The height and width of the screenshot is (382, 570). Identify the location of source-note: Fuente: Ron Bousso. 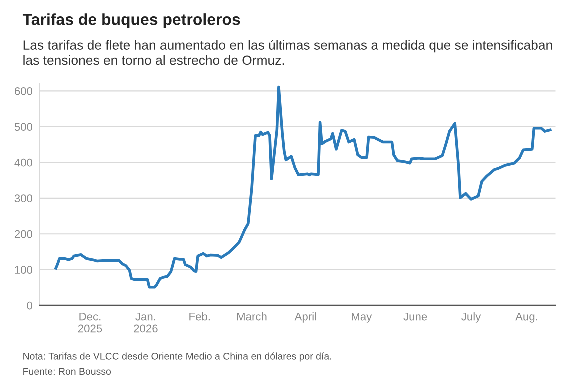
(68, 372).